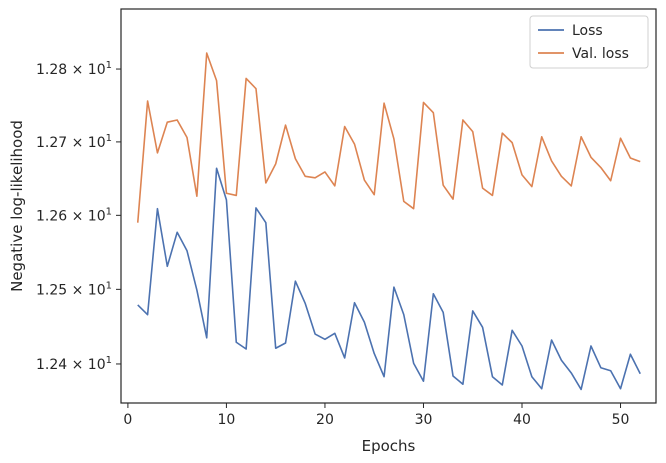 Image resolution: width=666 pixels, height=463 pixels. What do you see at coordinates (127, 420) in the screenshot?
I see `x-tick-label: 0` at bounding box center [127, 420].